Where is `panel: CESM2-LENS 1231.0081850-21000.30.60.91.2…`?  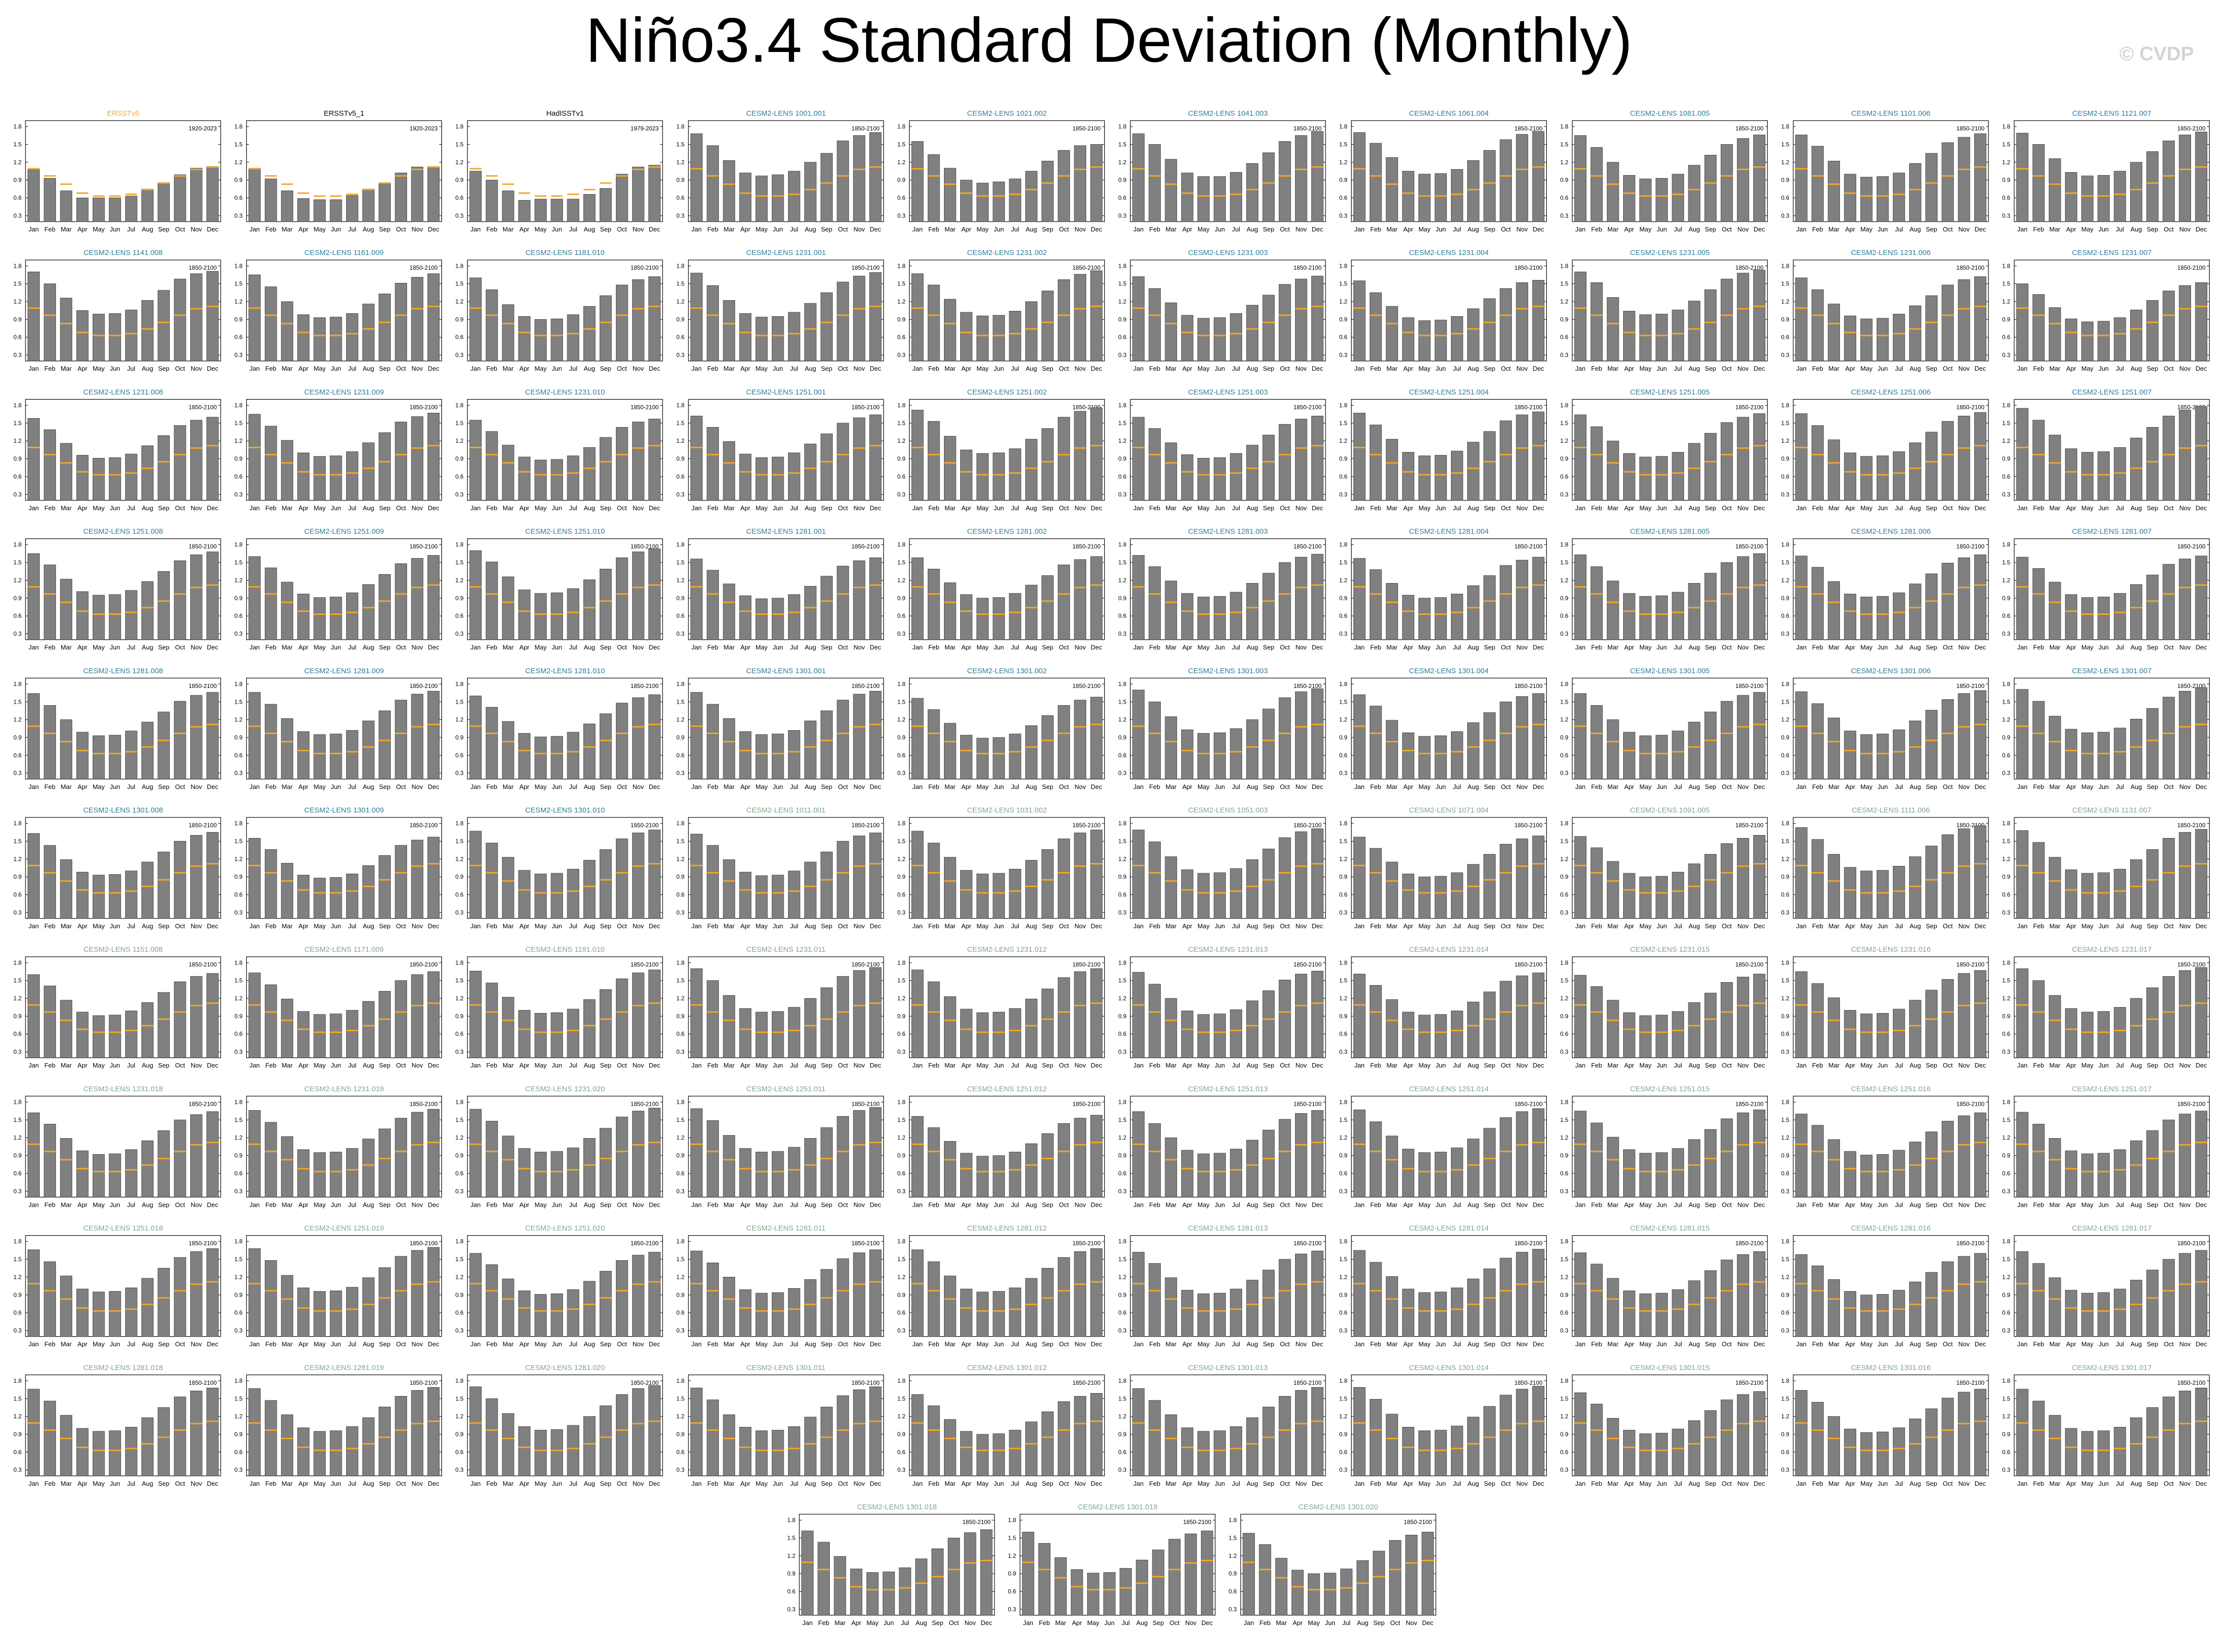 panel: CESM2-LENS 1231.0081850-21000.30.60.91.2… is located at coordinates (117, 449).